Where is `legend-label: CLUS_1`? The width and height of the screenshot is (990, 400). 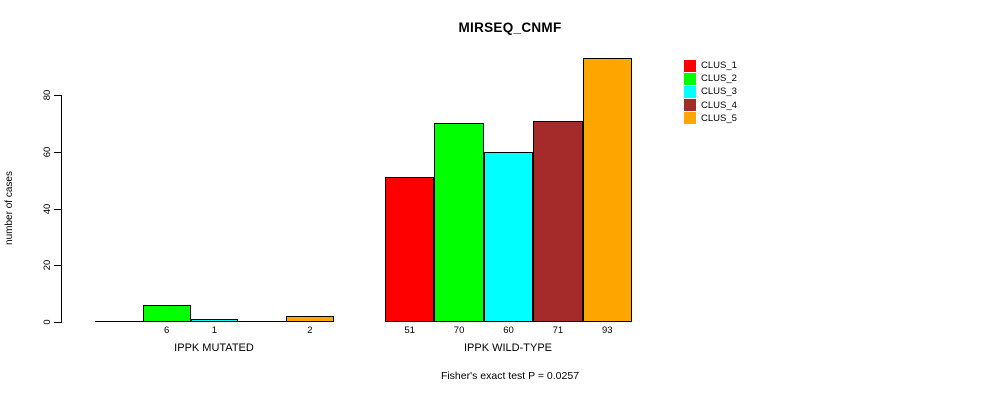
legend-label: CLUS_1 is located at coordinates (719, 66).